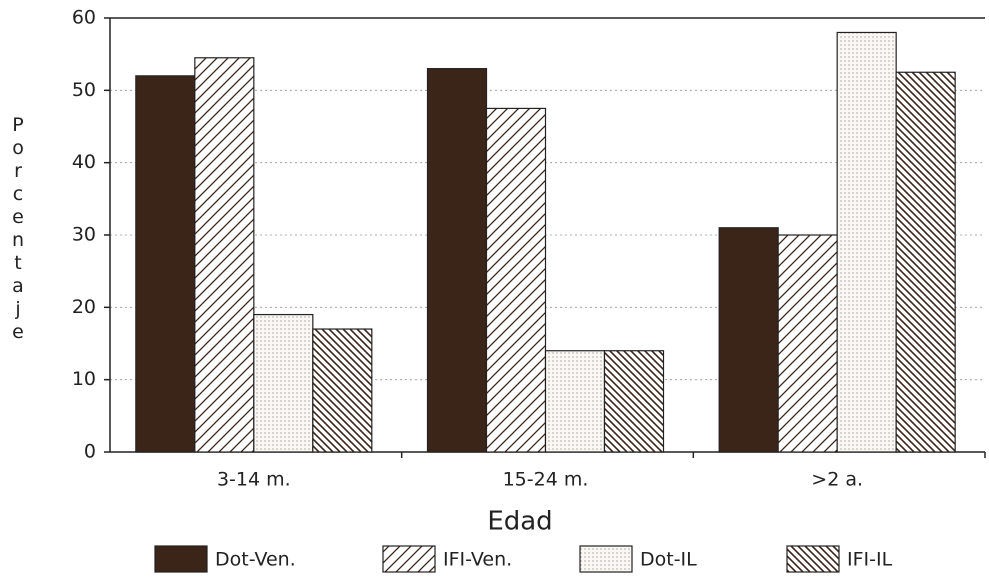 The image size is (989, 579). I want to click on legend-label: Dot-Ven., so click(255, 560).